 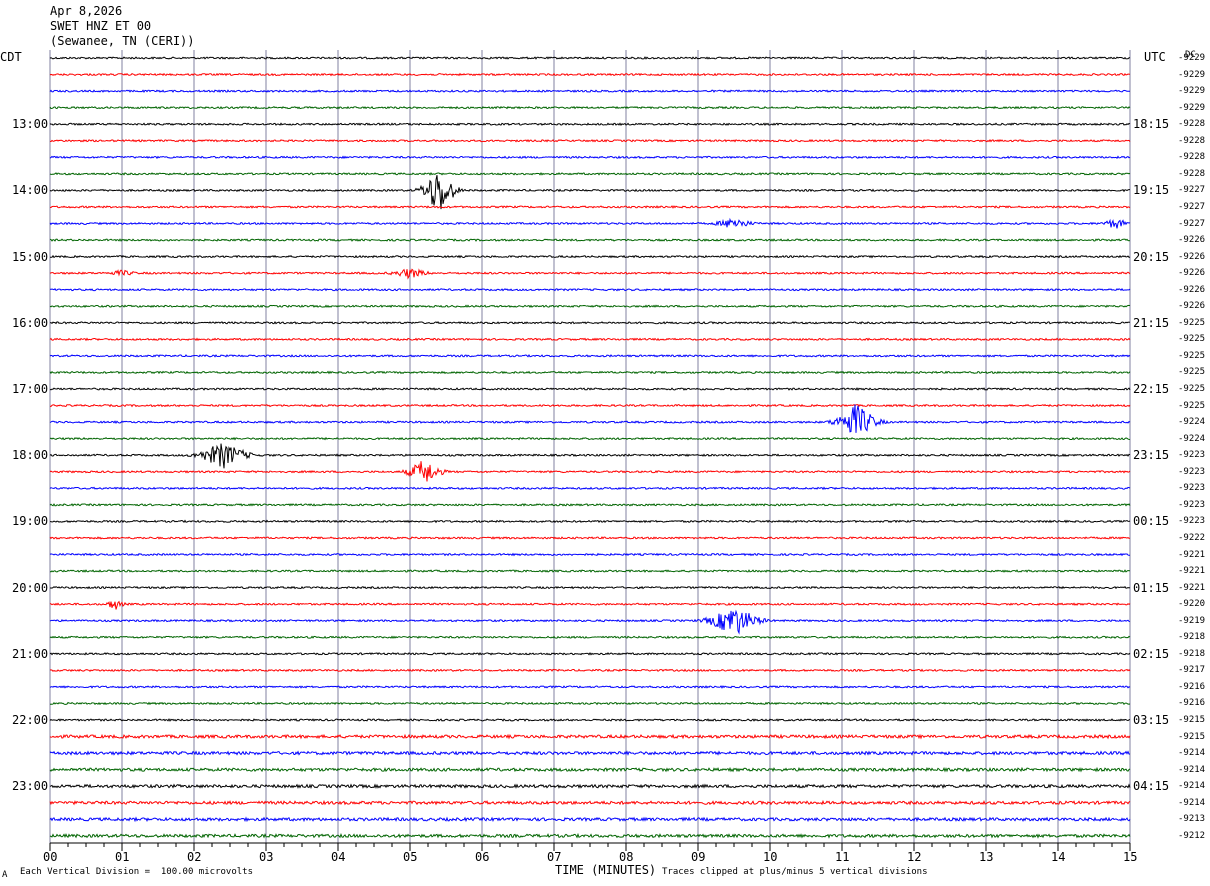 What do you see at coordinates (1155, 57) in the screenshot?
I see `right-timezone: UTC` at bounding box center [1155, 57].